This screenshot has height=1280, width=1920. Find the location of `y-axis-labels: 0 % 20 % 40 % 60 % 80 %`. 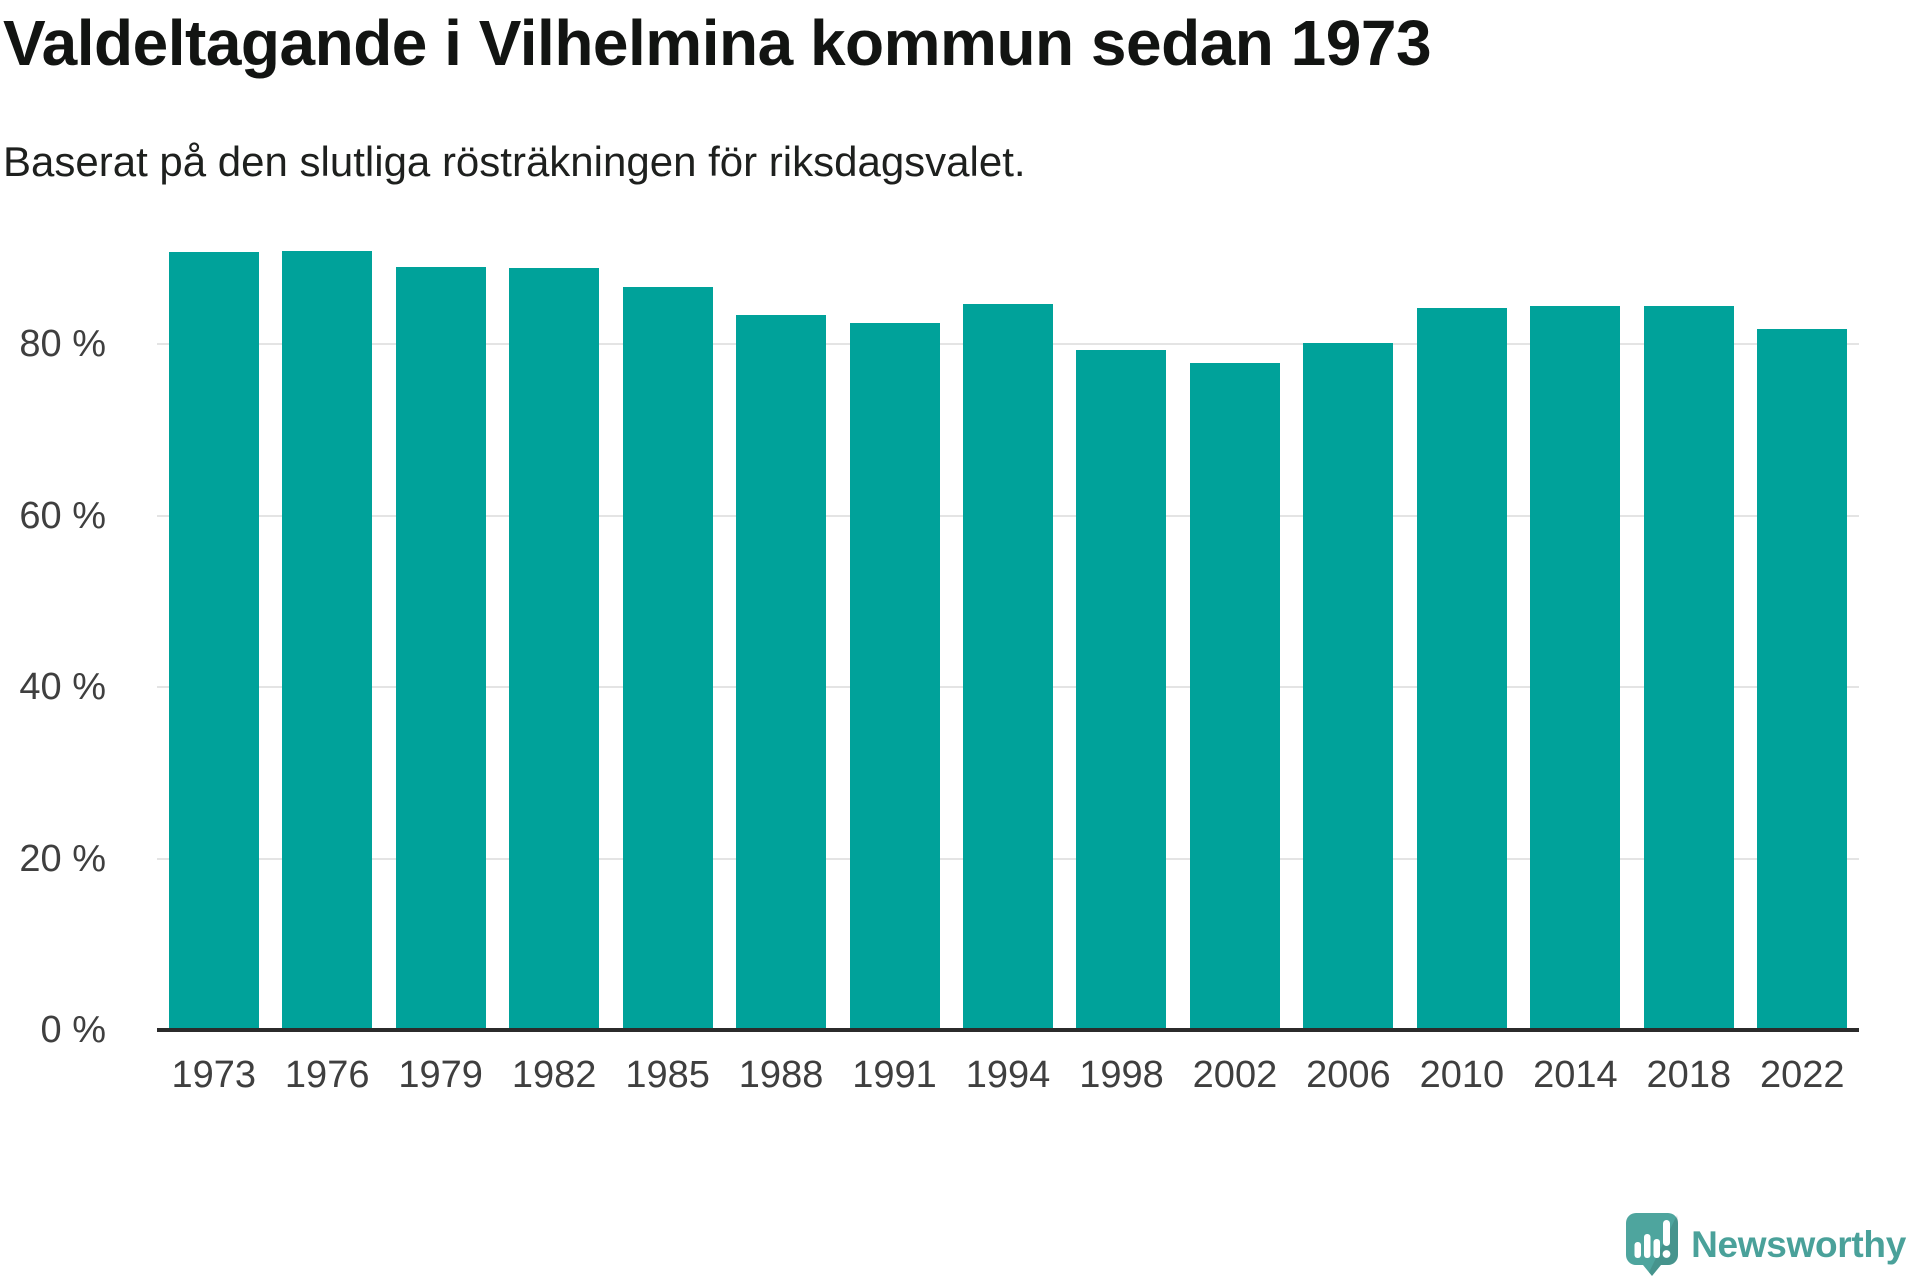

y-axis-labels: 0 % 20 % 40 % 60 % 80 % is located at coordinates (53, 640).